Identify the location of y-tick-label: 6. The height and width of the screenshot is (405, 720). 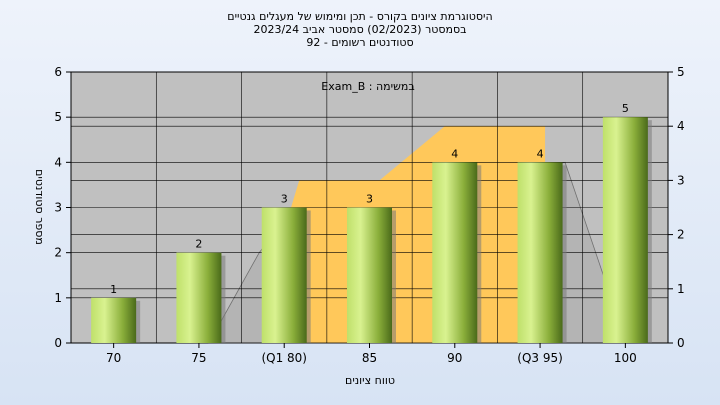
(58, 72).